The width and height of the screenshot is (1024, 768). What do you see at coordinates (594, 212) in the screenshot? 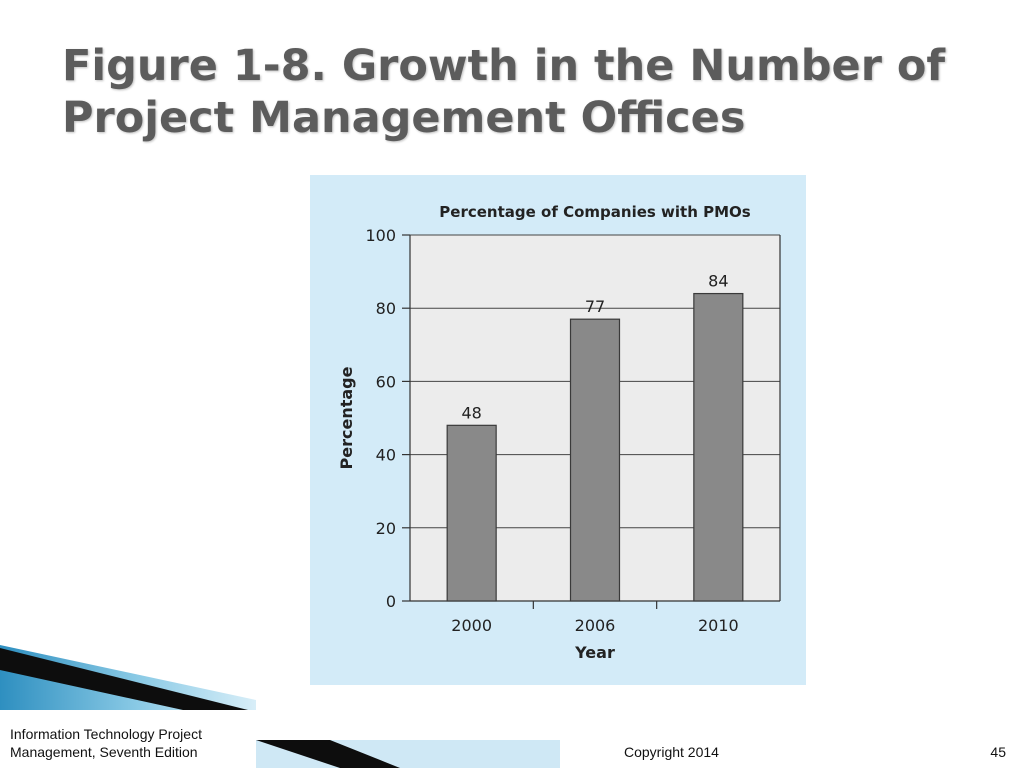
I see `chart-title: Percentage of Companies with PMOs` at bounding box center [594, 212].